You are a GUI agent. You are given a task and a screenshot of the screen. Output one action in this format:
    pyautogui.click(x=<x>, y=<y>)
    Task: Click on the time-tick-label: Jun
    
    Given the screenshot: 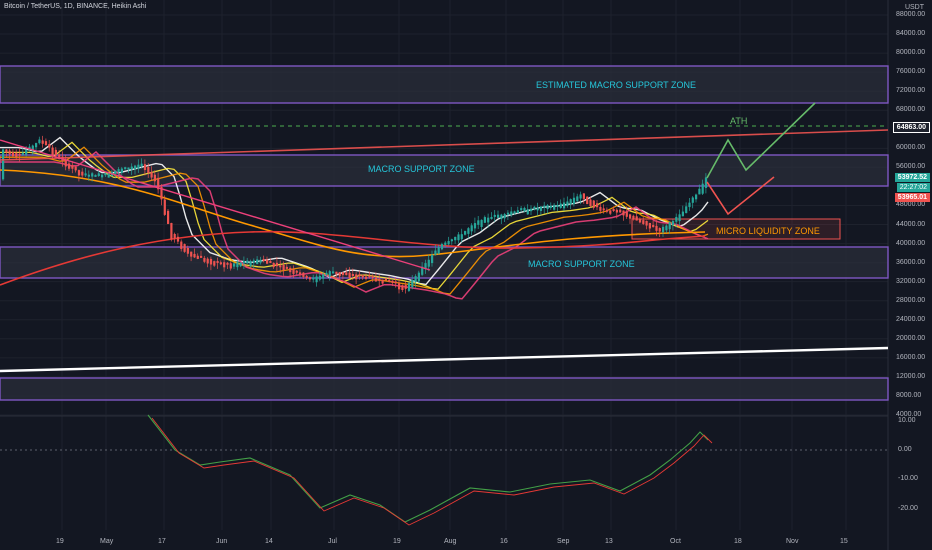 What is the action you would take?
    pyautogui.click(x=222, y=541)
    